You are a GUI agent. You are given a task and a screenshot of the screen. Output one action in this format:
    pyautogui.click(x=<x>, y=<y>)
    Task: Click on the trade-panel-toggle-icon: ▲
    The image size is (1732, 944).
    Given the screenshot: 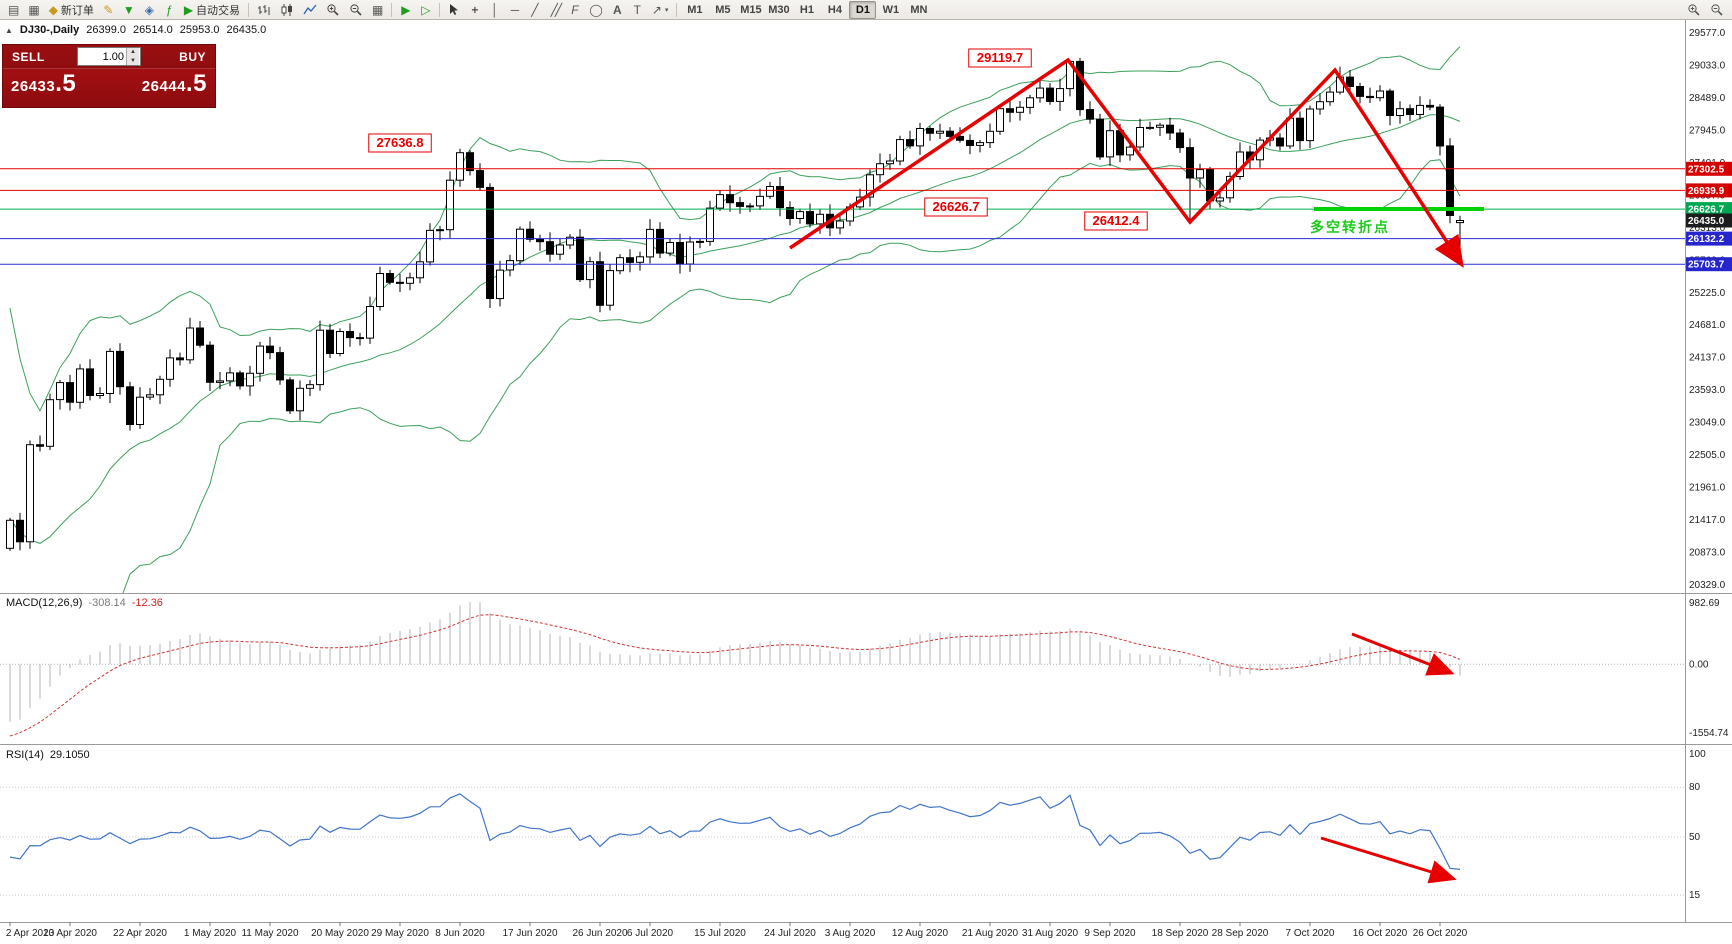 What is the action you would take?
    pyautogui.click(x=9, y=30)
    